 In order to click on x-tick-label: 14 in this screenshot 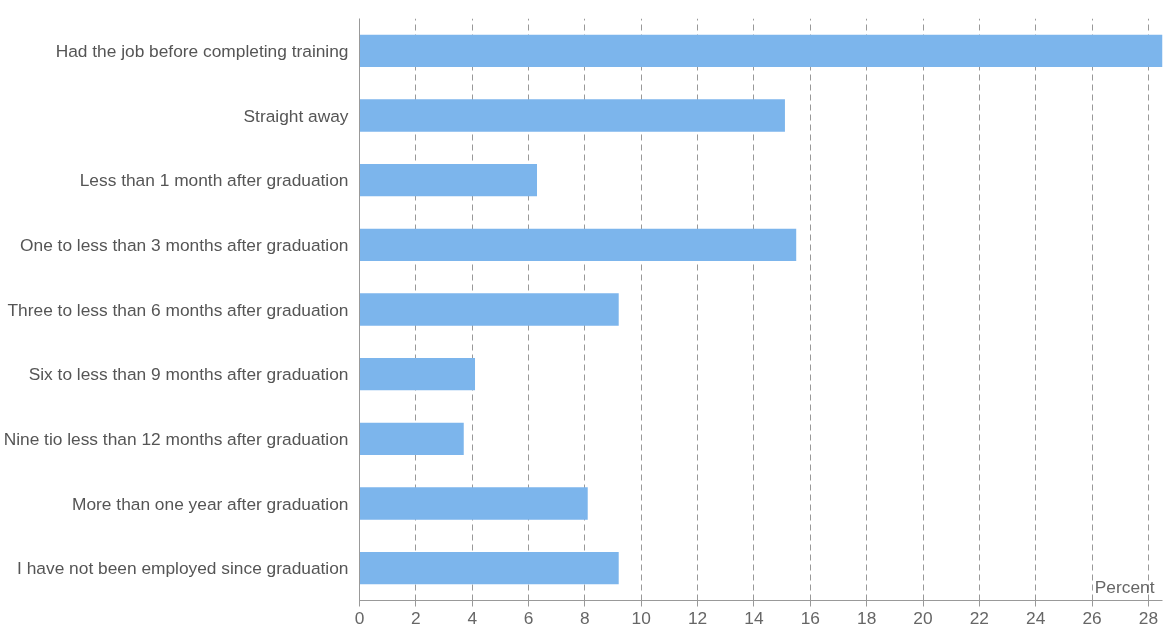, I will do `click(754, 617)`.